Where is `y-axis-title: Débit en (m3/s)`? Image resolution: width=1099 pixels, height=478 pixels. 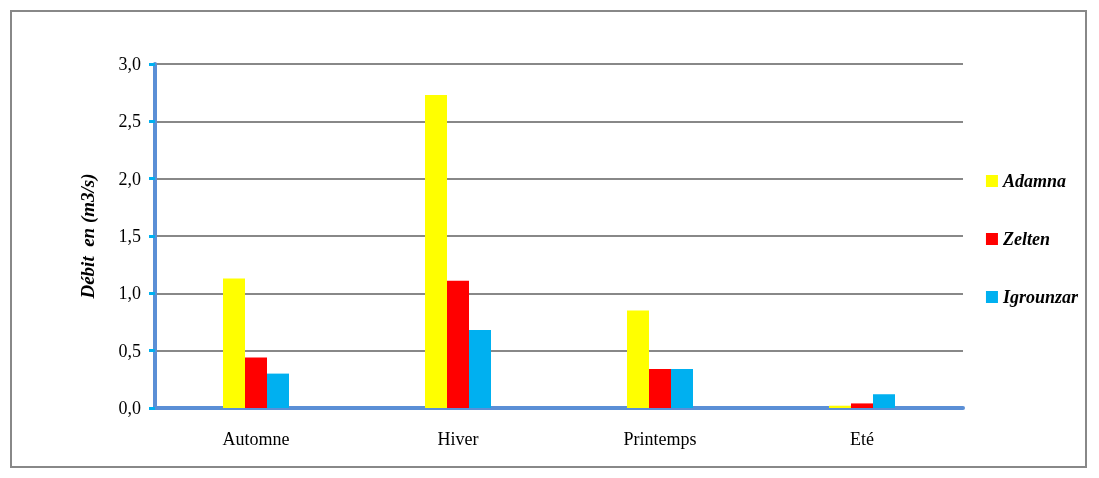 y-axis-title: Débit en (m3/s) is located at coordinates (88, 236).